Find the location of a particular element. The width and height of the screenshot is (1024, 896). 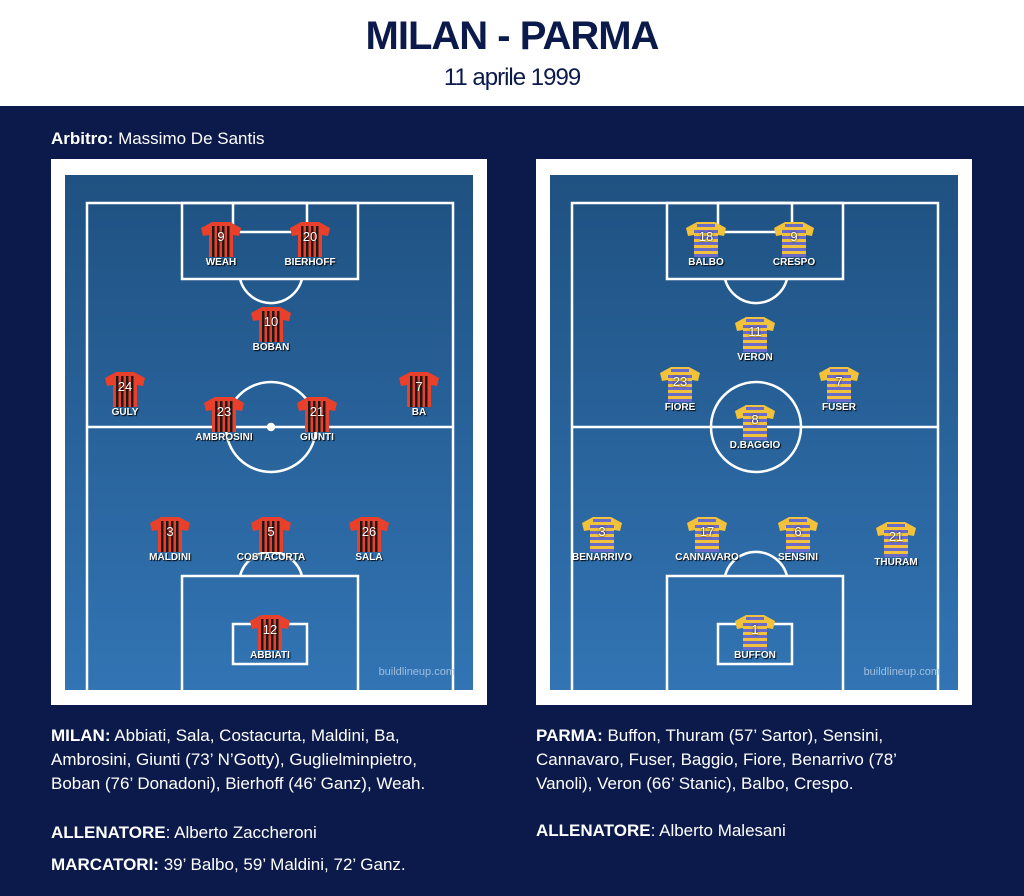

referee-name: Massimo De Santis is located at coordinates (191, 138).